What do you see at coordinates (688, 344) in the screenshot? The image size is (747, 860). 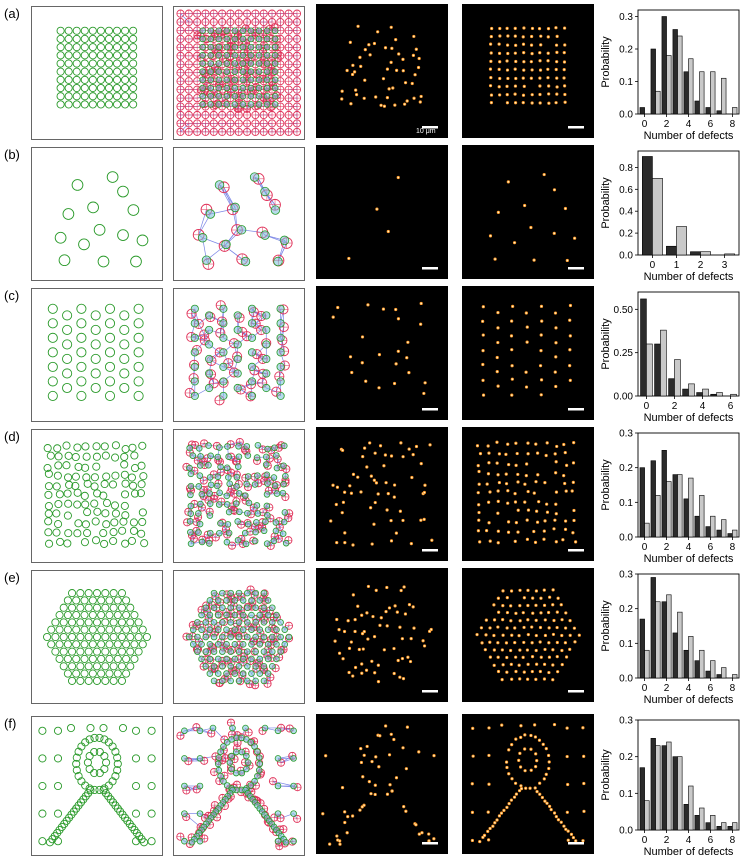 I see `plot-frame` at bounding box center [688, 344].